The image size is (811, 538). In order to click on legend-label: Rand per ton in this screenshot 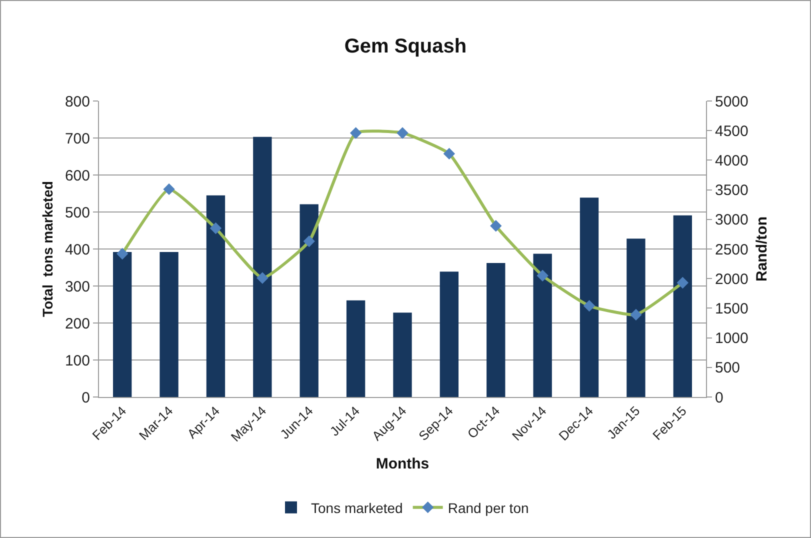, I will do `click(488, 508)`.